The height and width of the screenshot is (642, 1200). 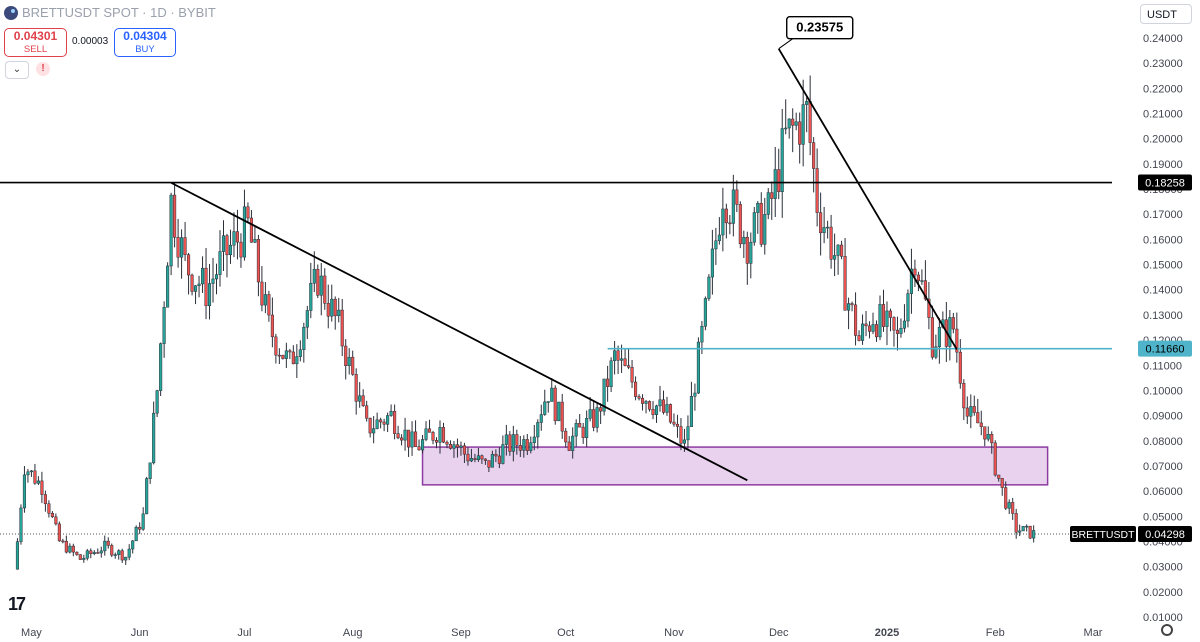 What do you see at coordinates (461, 633) in the screenshot?
I see `x-tick-label: Sep` at bounding box center [461, 633].